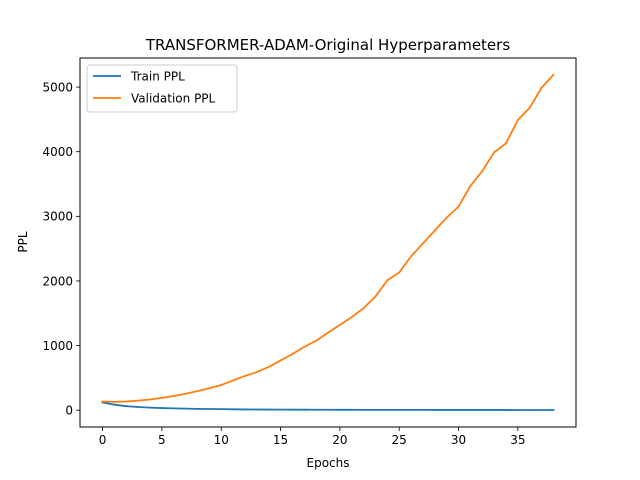 This screenshot has width=640, height=480. I want to click on y-tick-label: 4000, so click(57, 152).